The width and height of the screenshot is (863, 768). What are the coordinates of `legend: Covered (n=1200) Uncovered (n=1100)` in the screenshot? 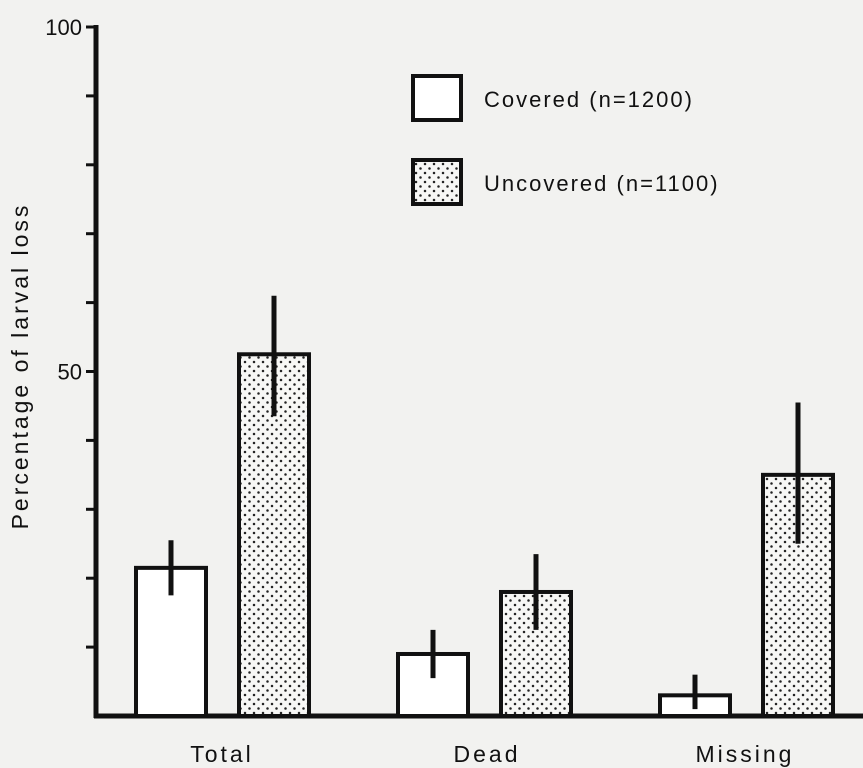 It's located at (565, 140).